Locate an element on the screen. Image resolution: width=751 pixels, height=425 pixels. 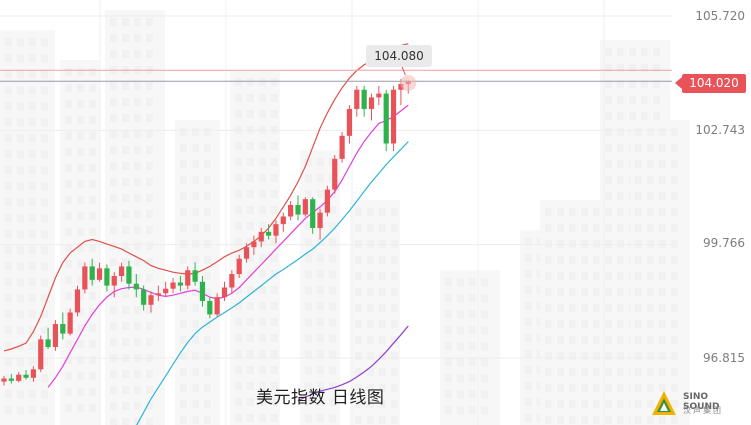
logo-icon is located at coordinates (664, 403).